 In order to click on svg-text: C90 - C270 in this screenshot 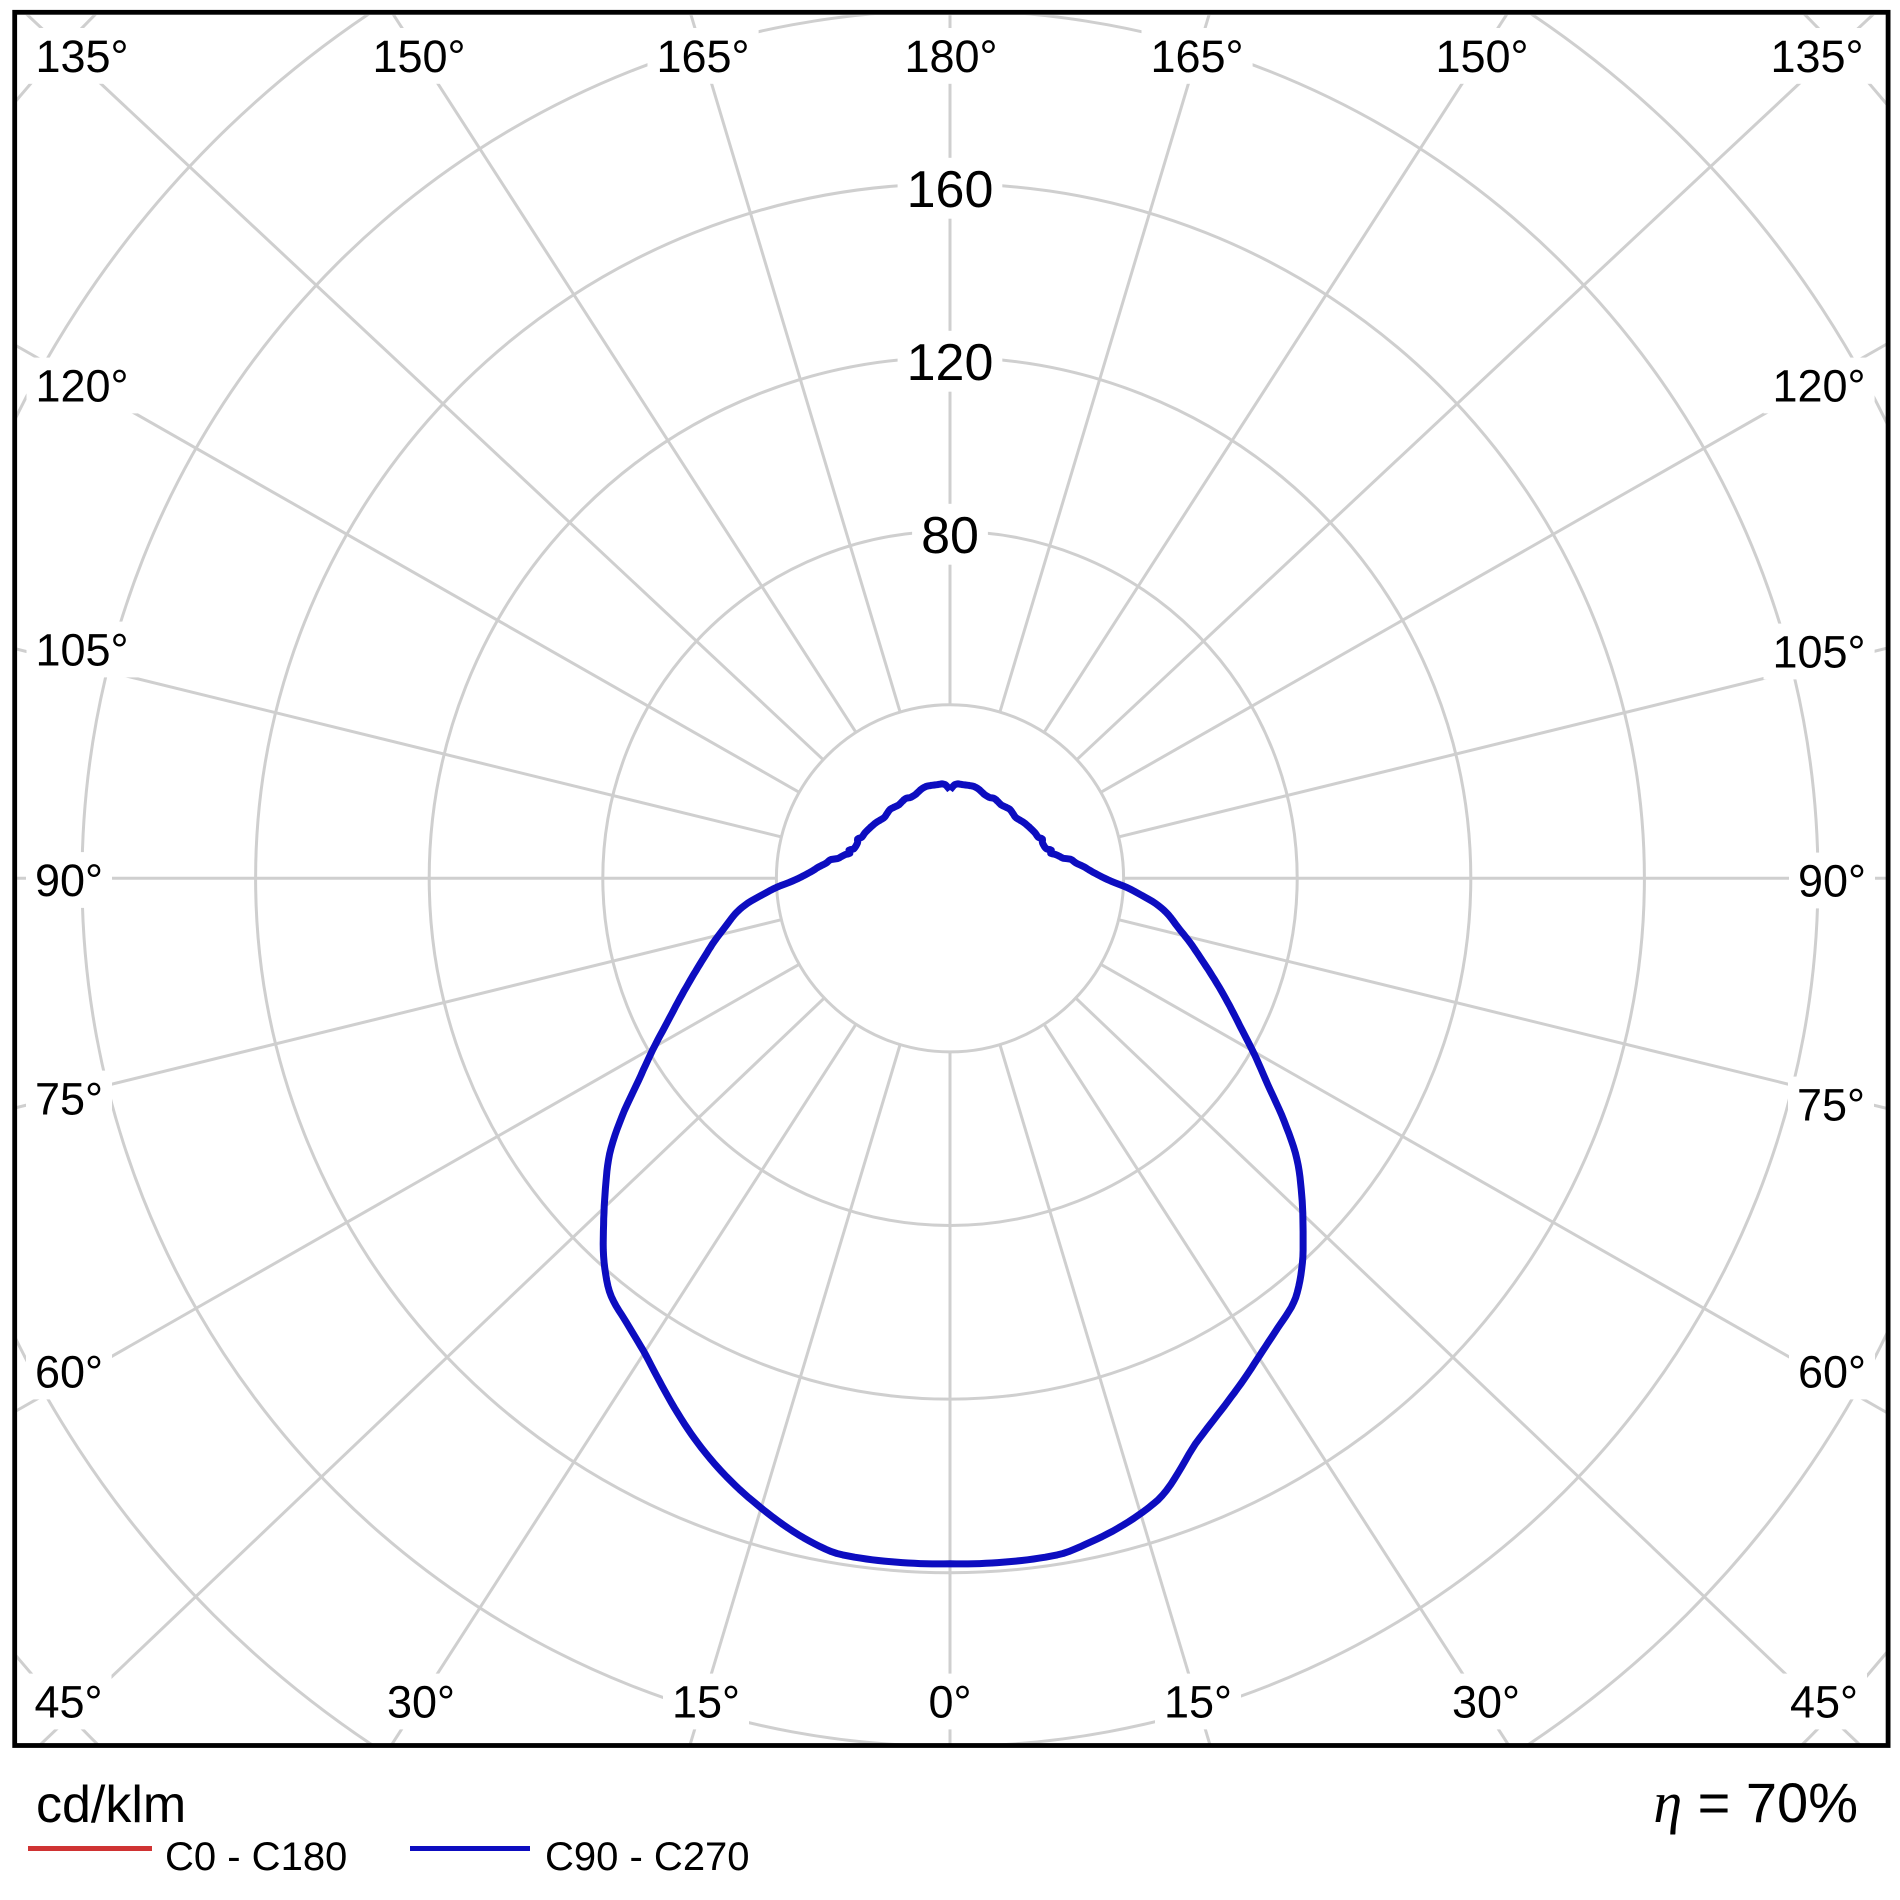, I will do `click(647, 1857)`.